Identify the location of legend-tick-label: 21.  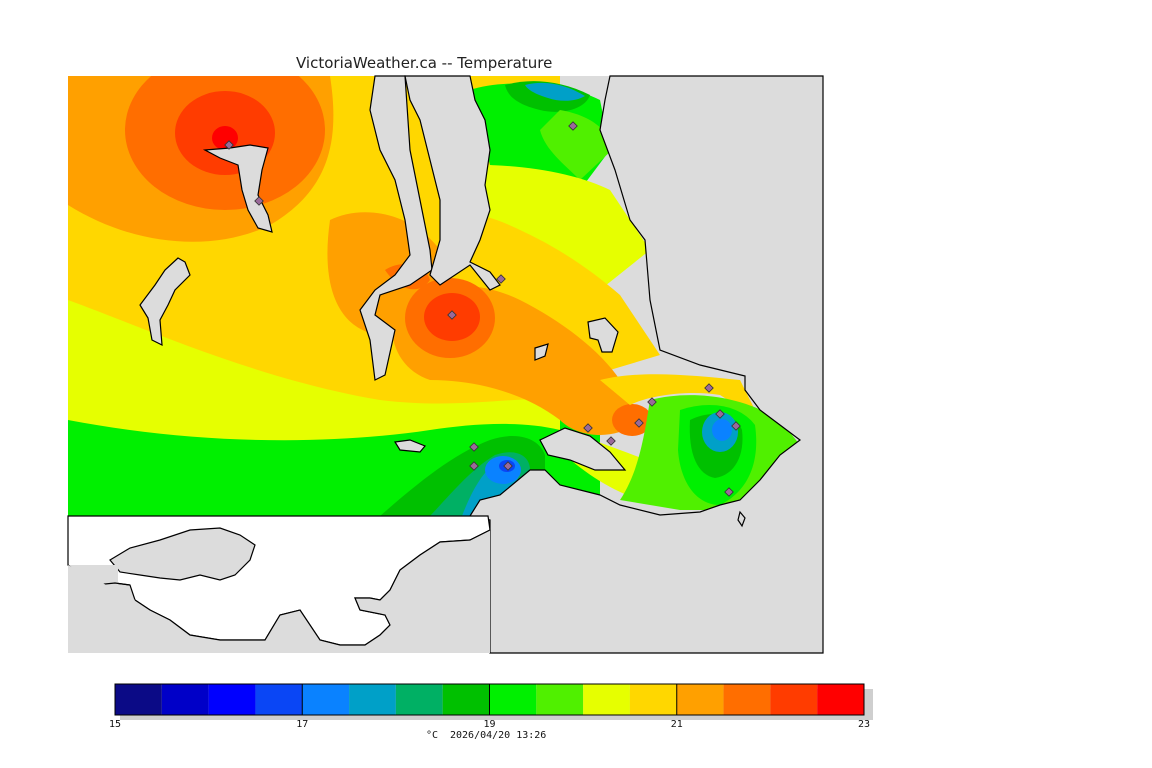
(677, 724).